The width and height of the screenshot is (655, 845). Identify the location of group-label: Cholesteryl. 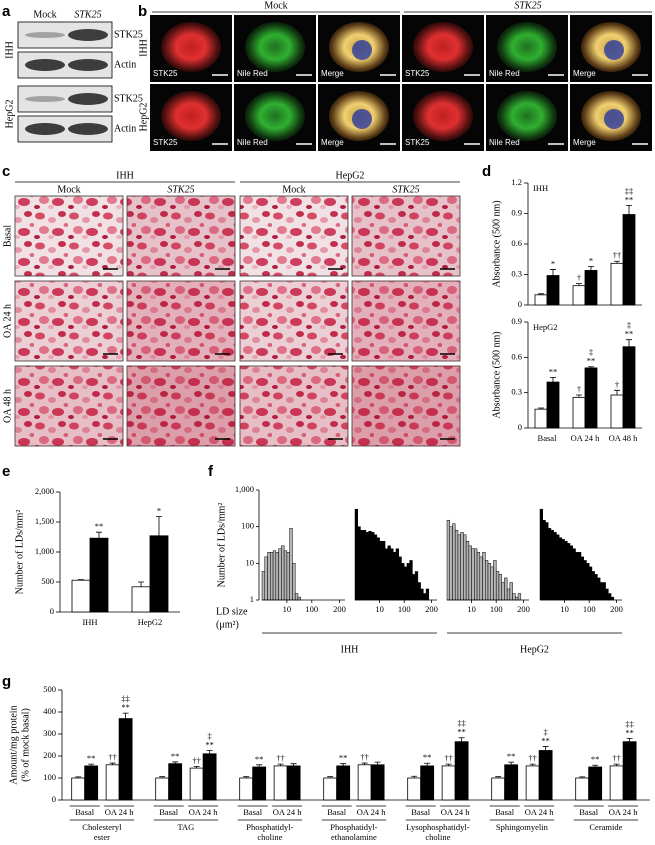
(102, 827).